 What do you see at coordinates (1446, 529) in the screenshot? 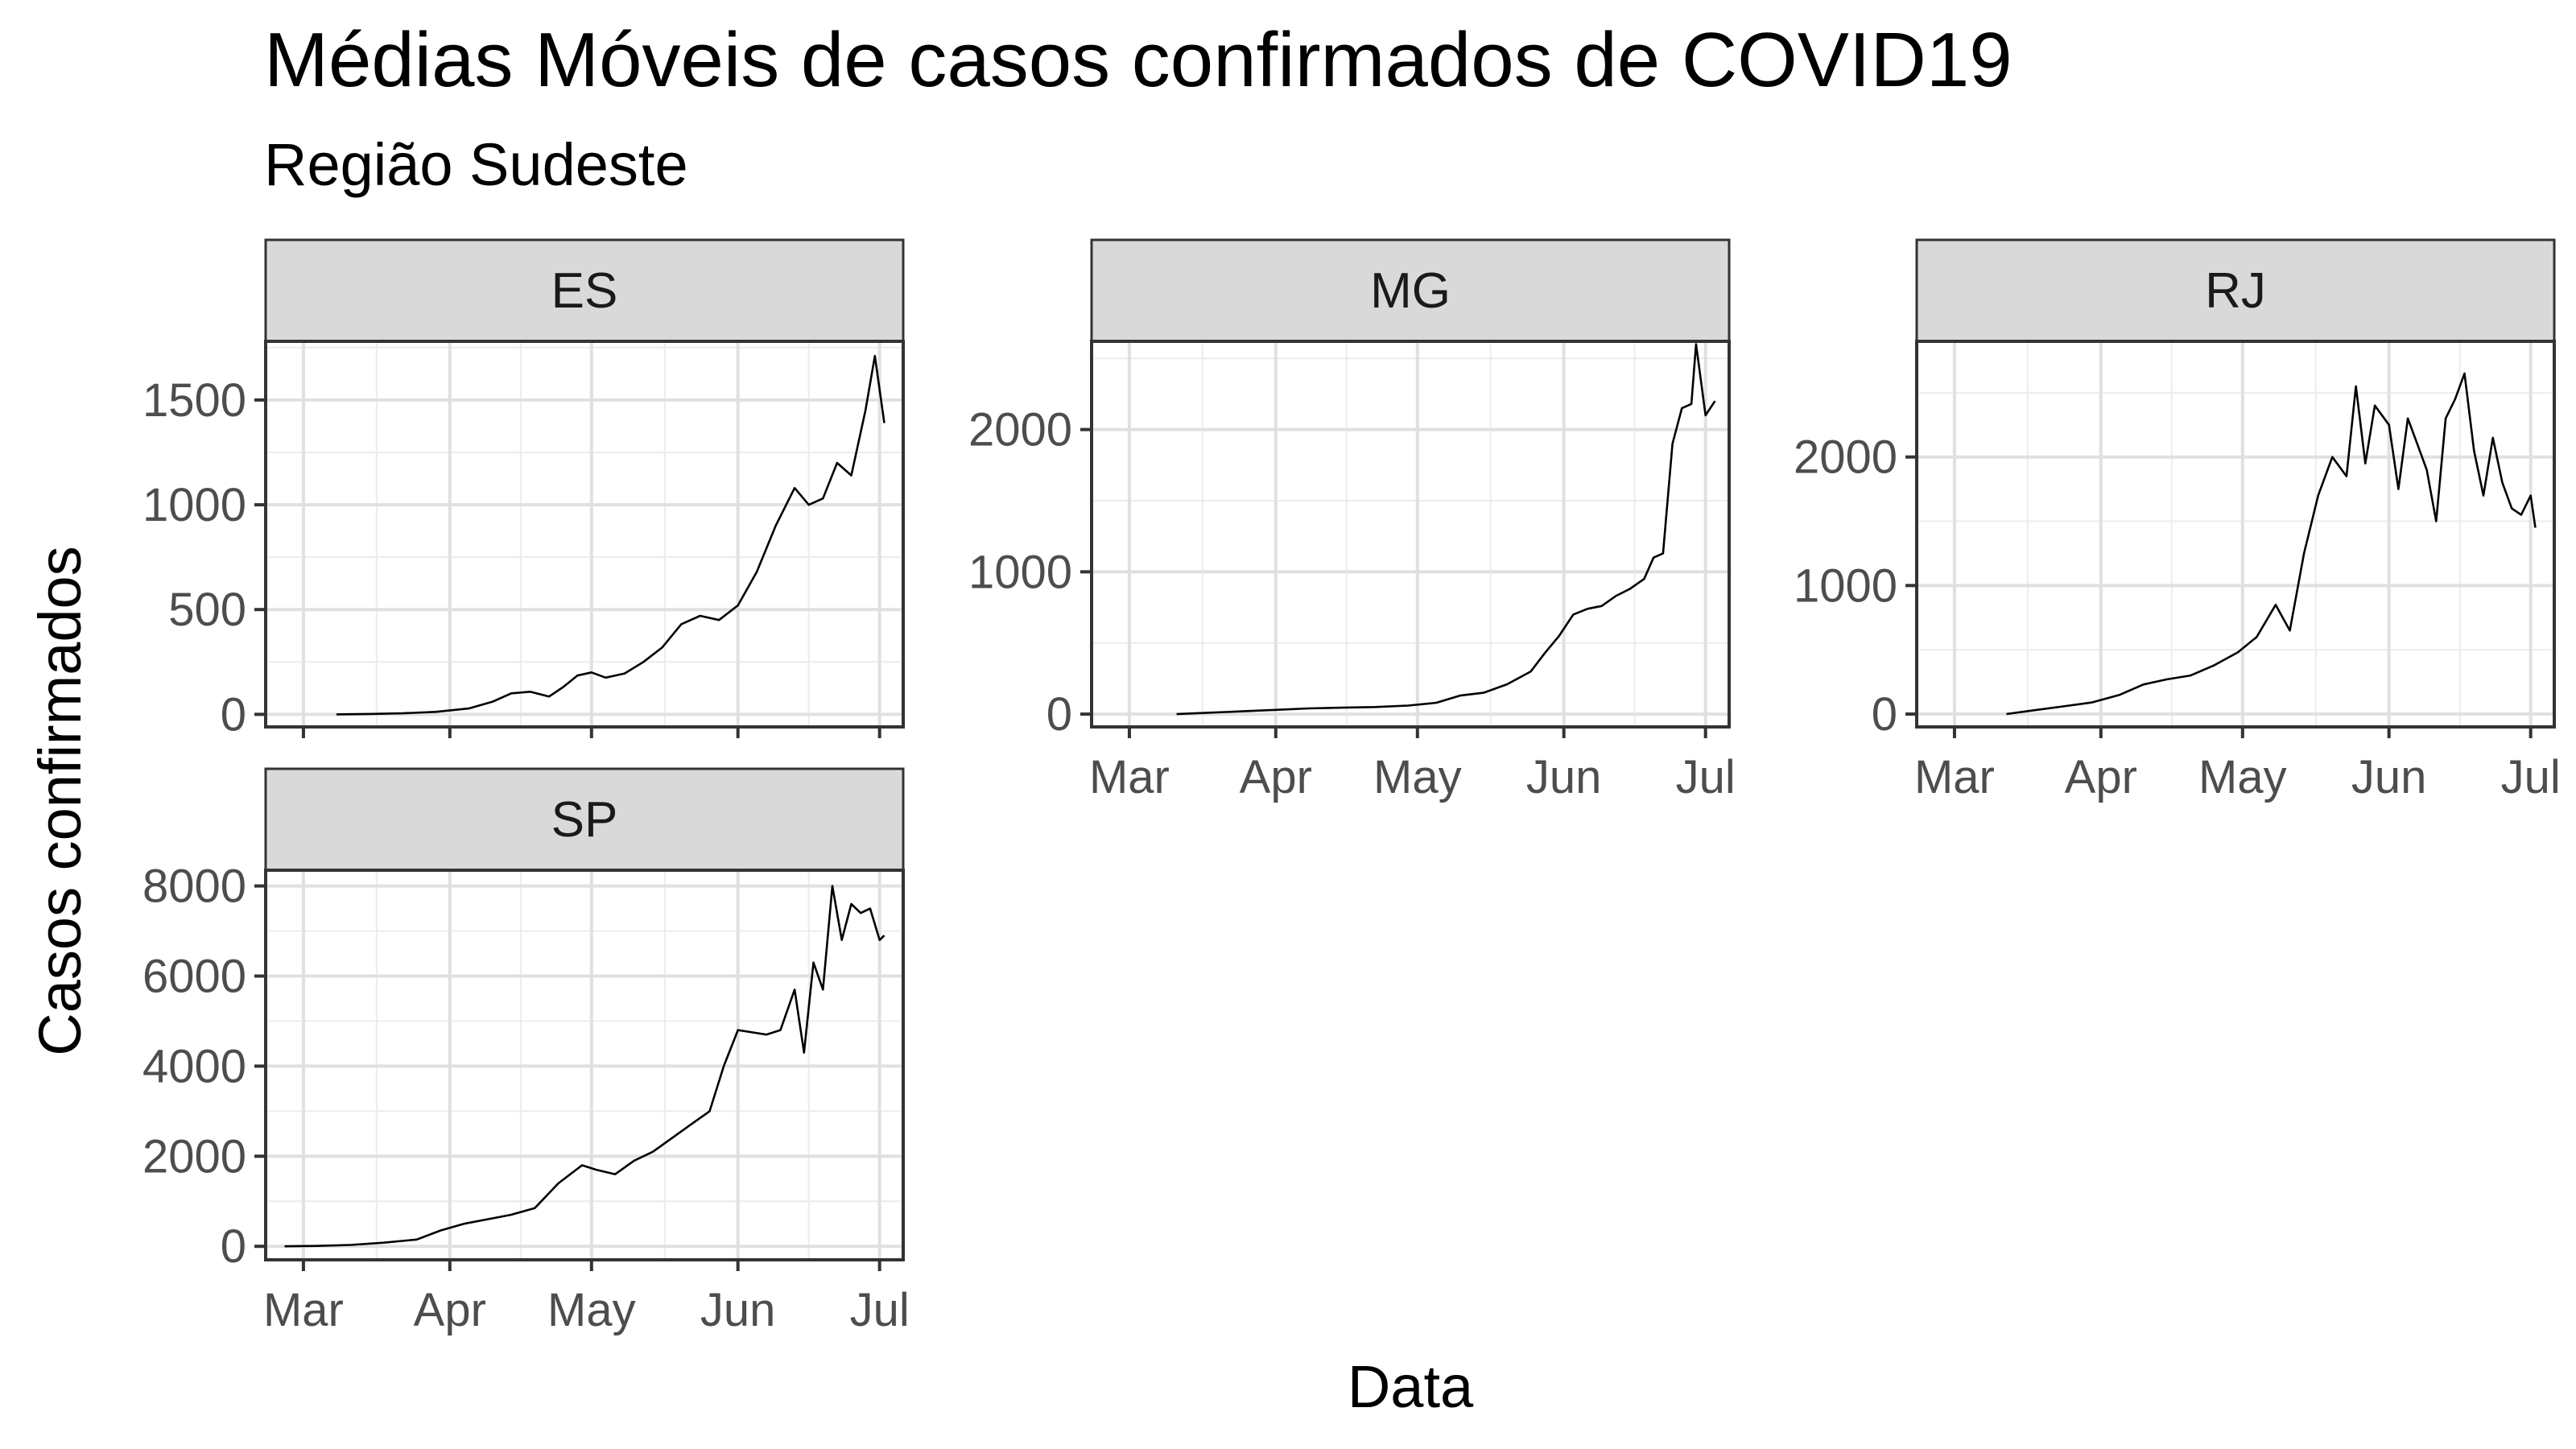
I see `series-line-mg` at bounding box center [1446, 529].